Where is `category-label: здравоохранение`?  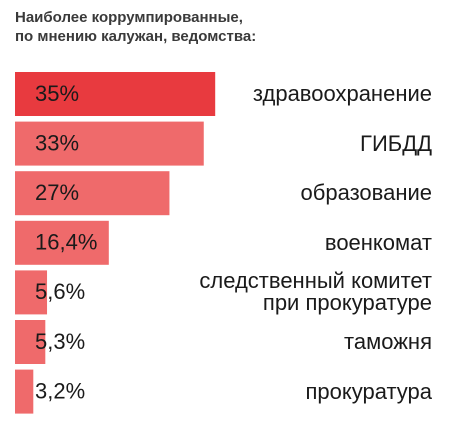 category-label: здравоохранение is located at coordinates (342, 93).